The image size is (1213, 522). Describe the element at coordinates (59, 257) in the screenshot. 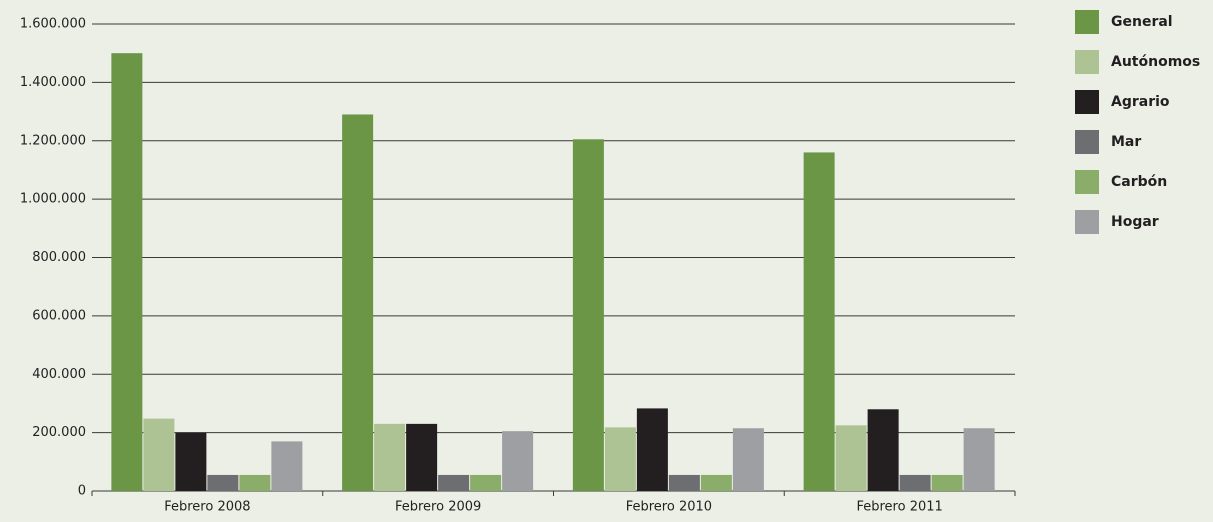

I see `y-tick-label: 800.000` at that location.